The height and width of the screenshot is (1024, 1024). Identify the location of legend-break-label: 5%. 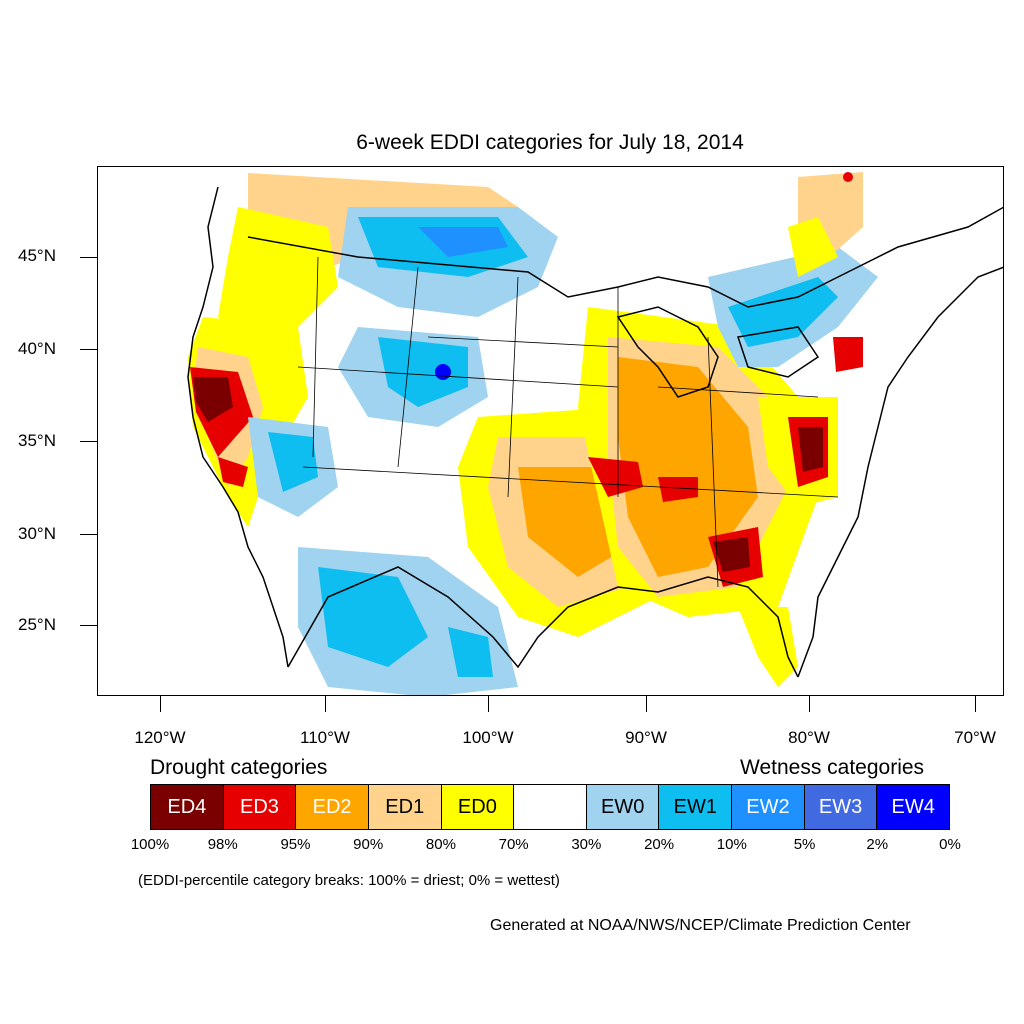
(804, 844).